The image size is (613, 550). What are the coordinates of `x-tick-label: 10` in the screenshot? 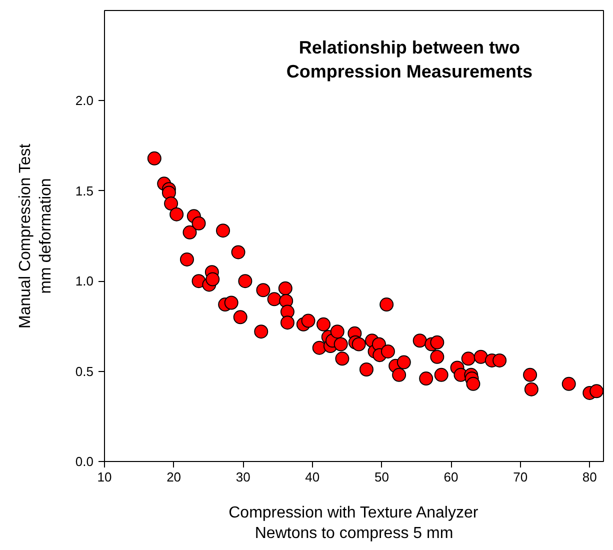 It's located at (104, 477).